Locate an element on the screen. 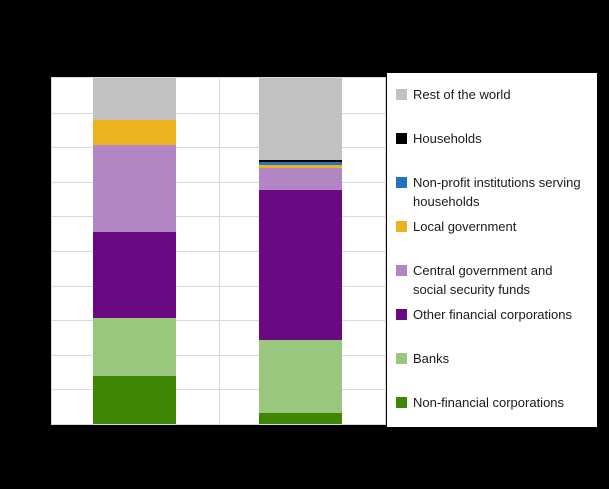 The image size is (609, 489). bar-segment-households is located at coordinates (300, 160).